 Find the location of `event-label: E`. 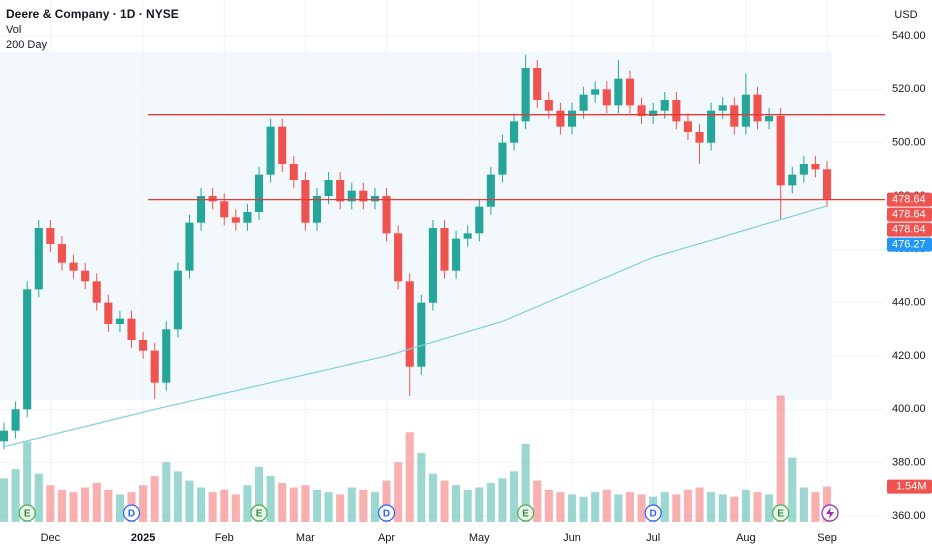

event-label: E is located at coordinates (259, 514).